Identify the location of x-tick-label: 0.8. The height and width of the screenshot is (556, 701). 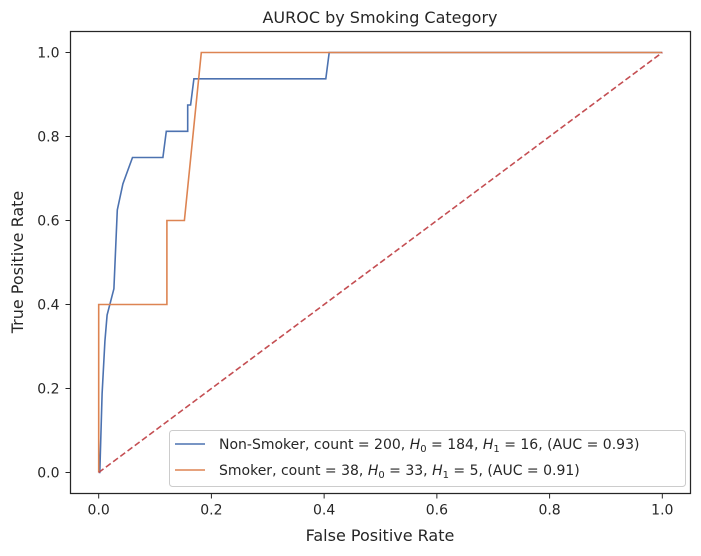
(549, 511).